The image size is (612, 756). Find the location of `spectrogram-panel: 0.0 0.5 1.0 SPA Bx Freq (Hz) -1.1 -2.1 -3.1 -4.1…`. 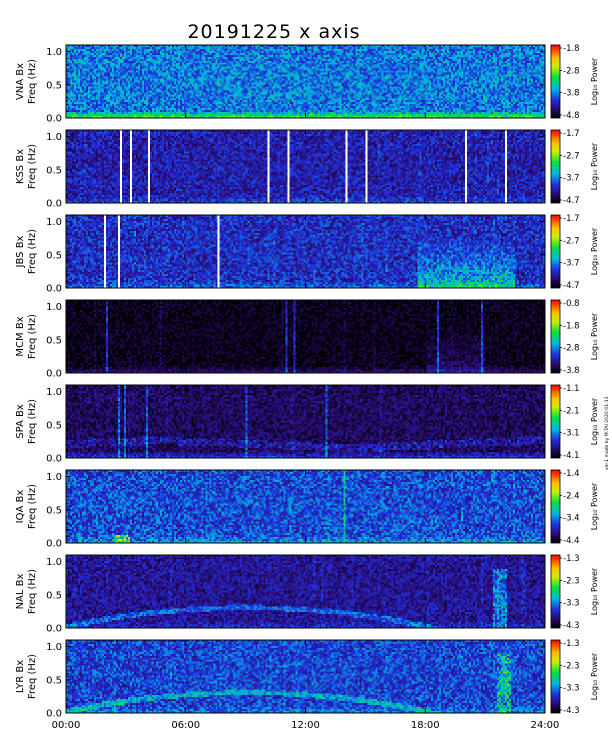

spectrogram-panel: 0.0 0.5 1.0 SPA Bx Freq (Hz) -1.1 -2.1 -3.1 -4.1… is located at coordinates (307, 424).